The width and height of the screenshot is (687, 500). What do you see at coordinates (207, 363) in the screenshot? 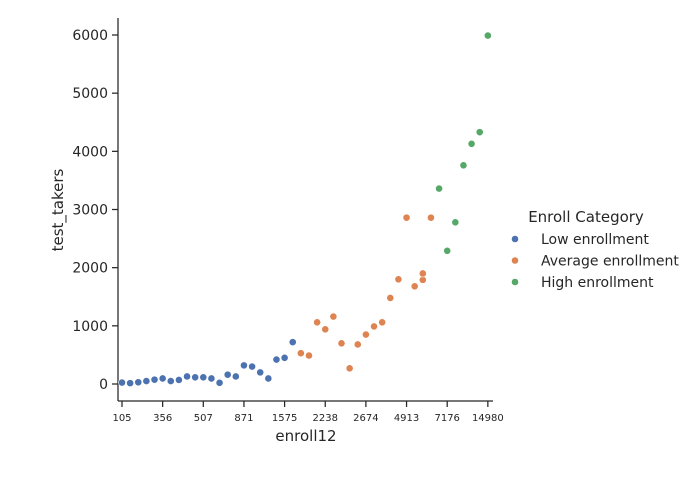
I see `series-low-enrollment` at bounding box center [207, 363].